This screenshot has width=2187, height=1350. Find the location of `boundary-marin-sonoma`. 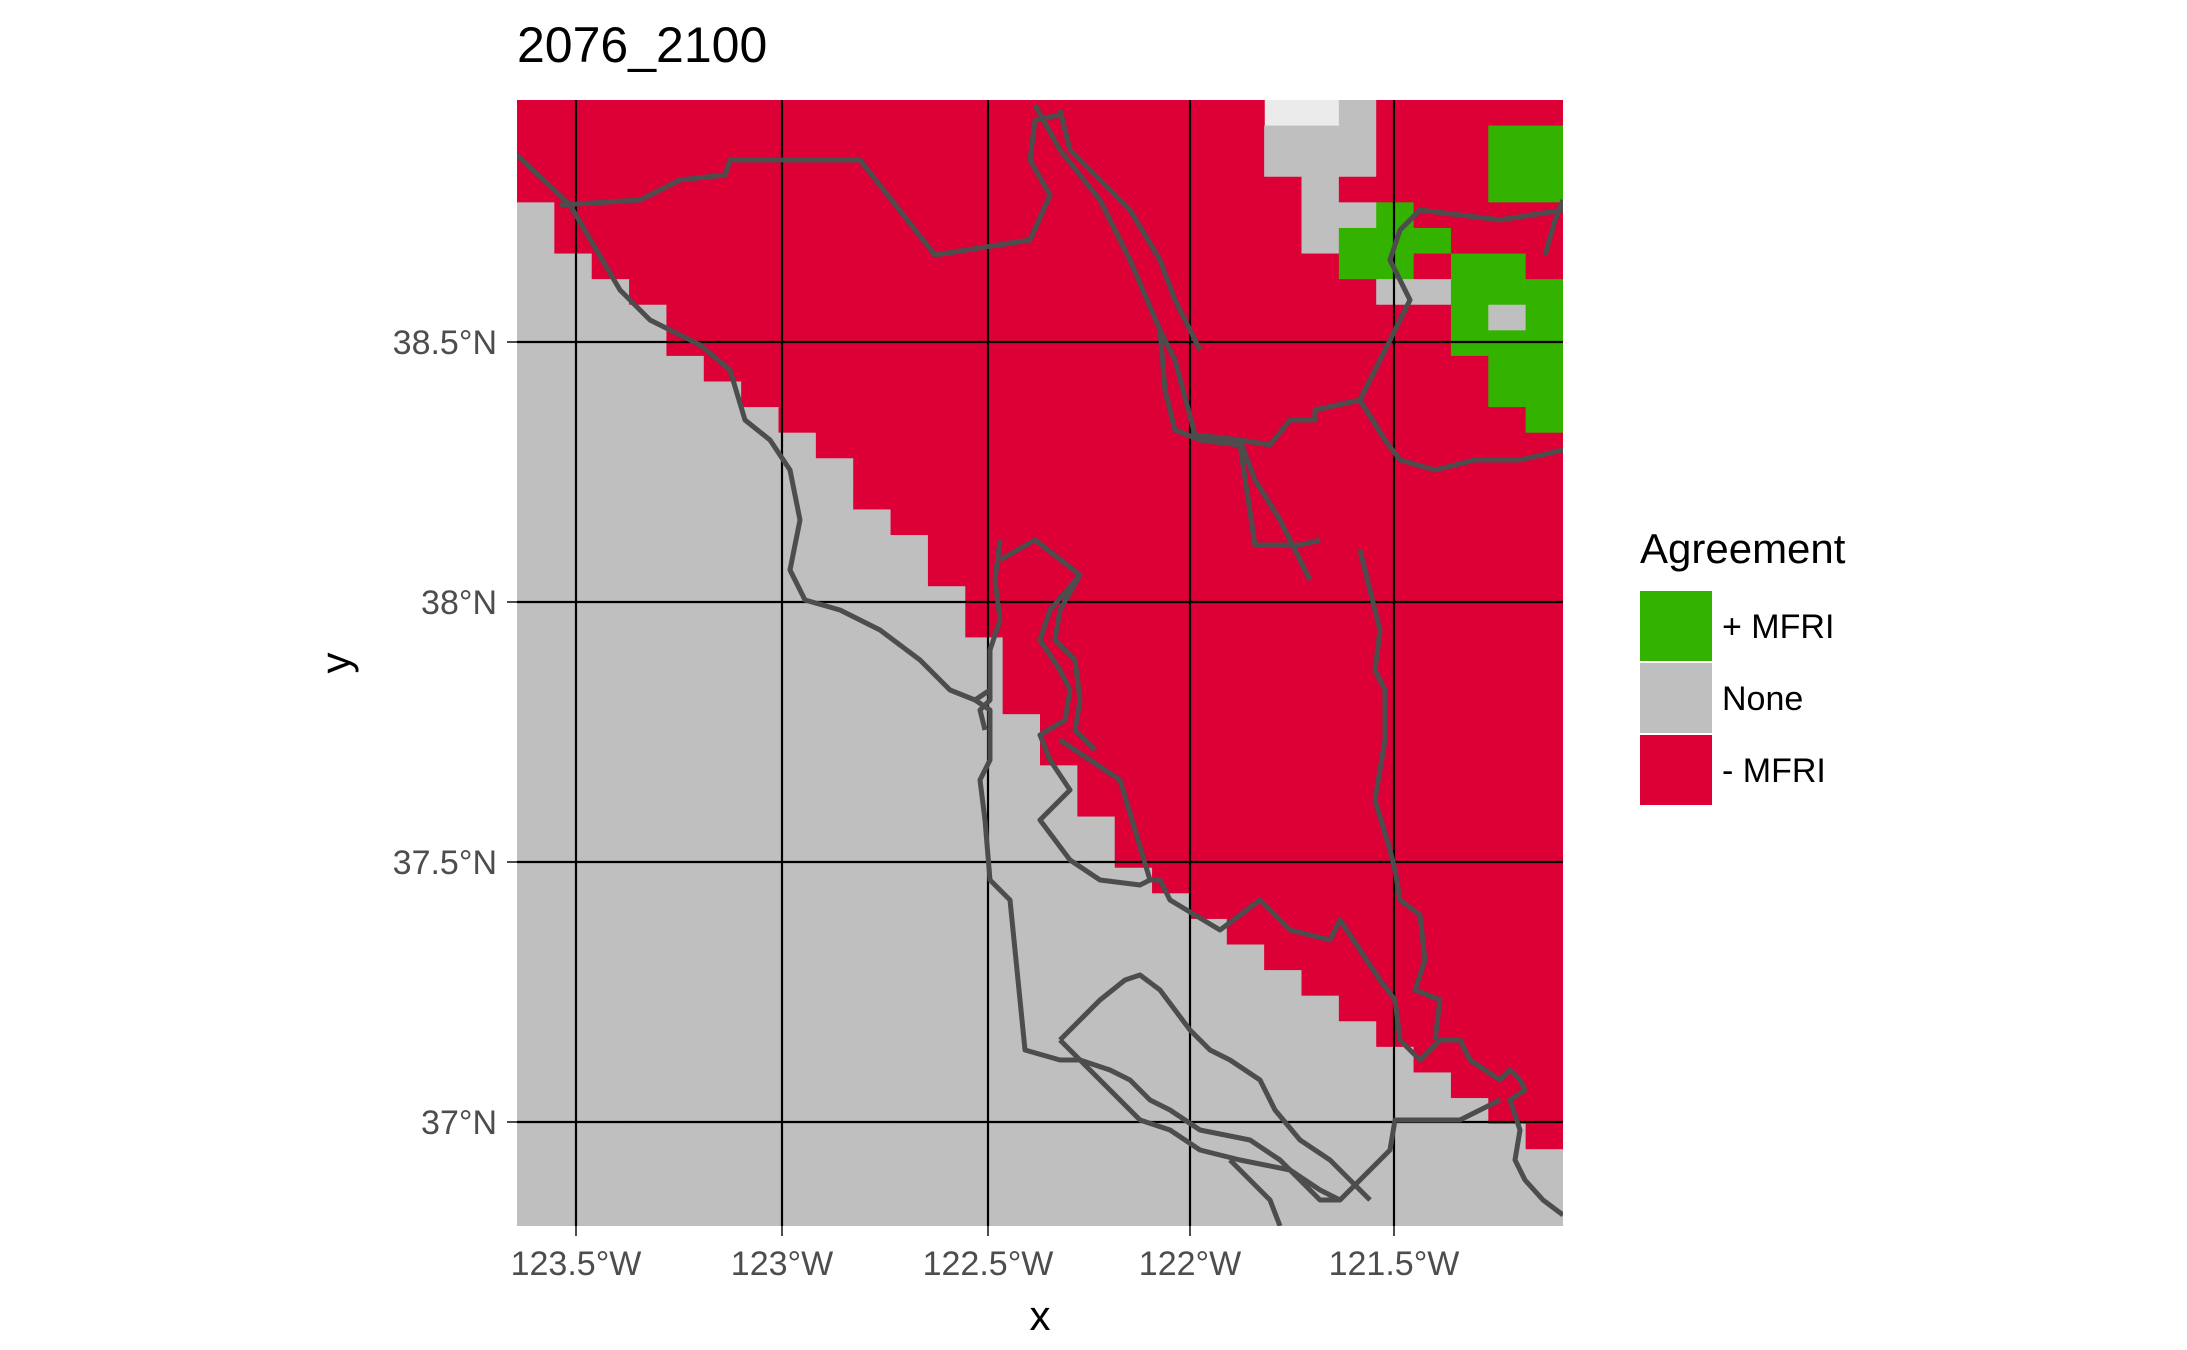

boundary-marin-sonoma is located at coordinates (754, 428).